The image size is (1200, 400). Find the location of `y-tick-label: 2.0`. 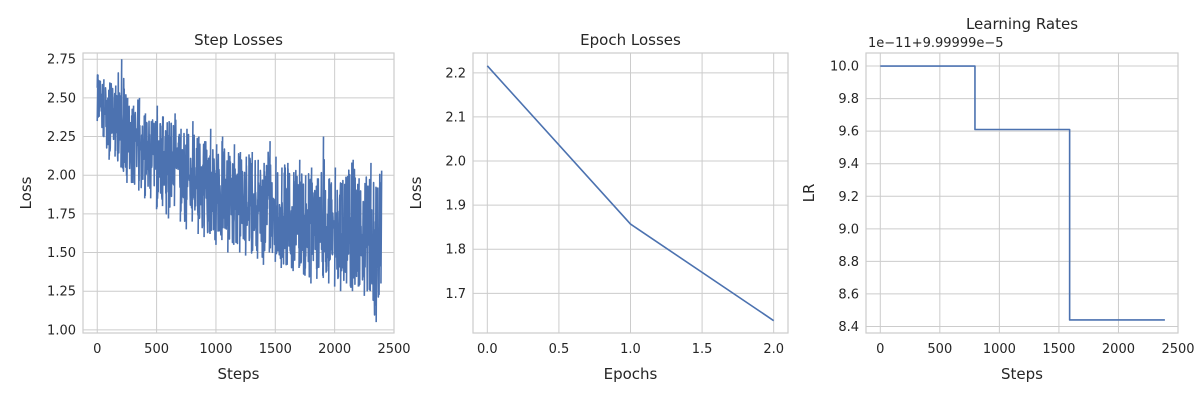

y-tick-label: 2.0 is located at coordinates (455, 162).